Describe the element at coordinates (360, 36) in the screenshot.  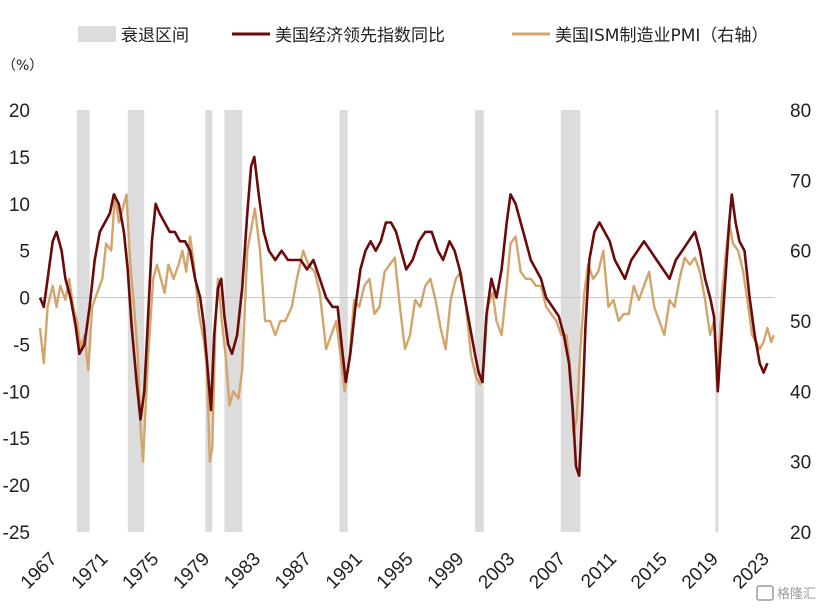
I see `legend-lei-label: 美国经济领先指数同比` at that location.